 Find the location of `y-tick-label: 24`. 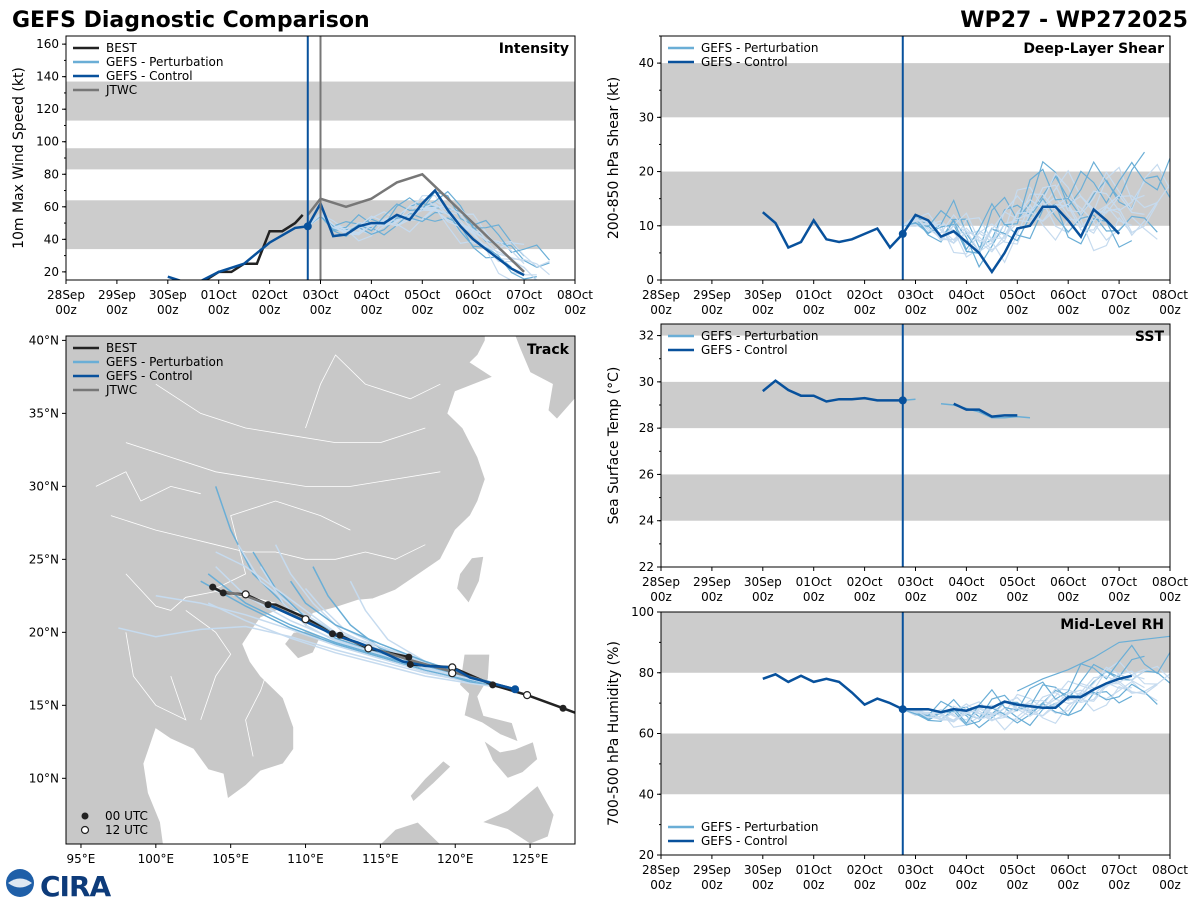

y-tick-label: 24 is located at coordinates (646, 521).